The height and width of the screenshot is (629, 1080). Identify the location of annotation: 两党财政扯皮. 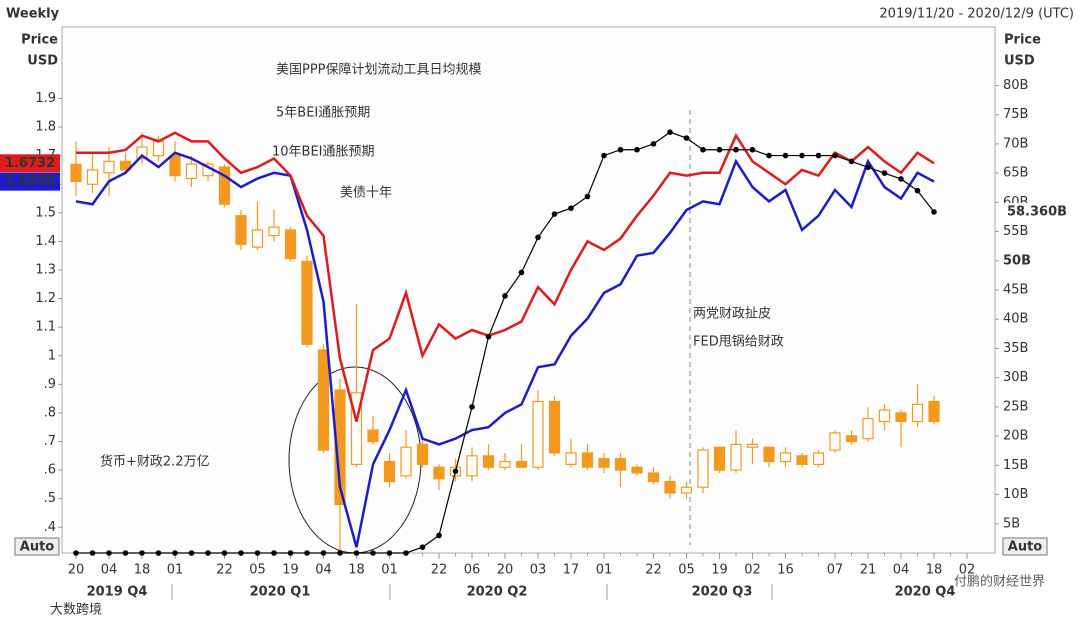
(732, 314).